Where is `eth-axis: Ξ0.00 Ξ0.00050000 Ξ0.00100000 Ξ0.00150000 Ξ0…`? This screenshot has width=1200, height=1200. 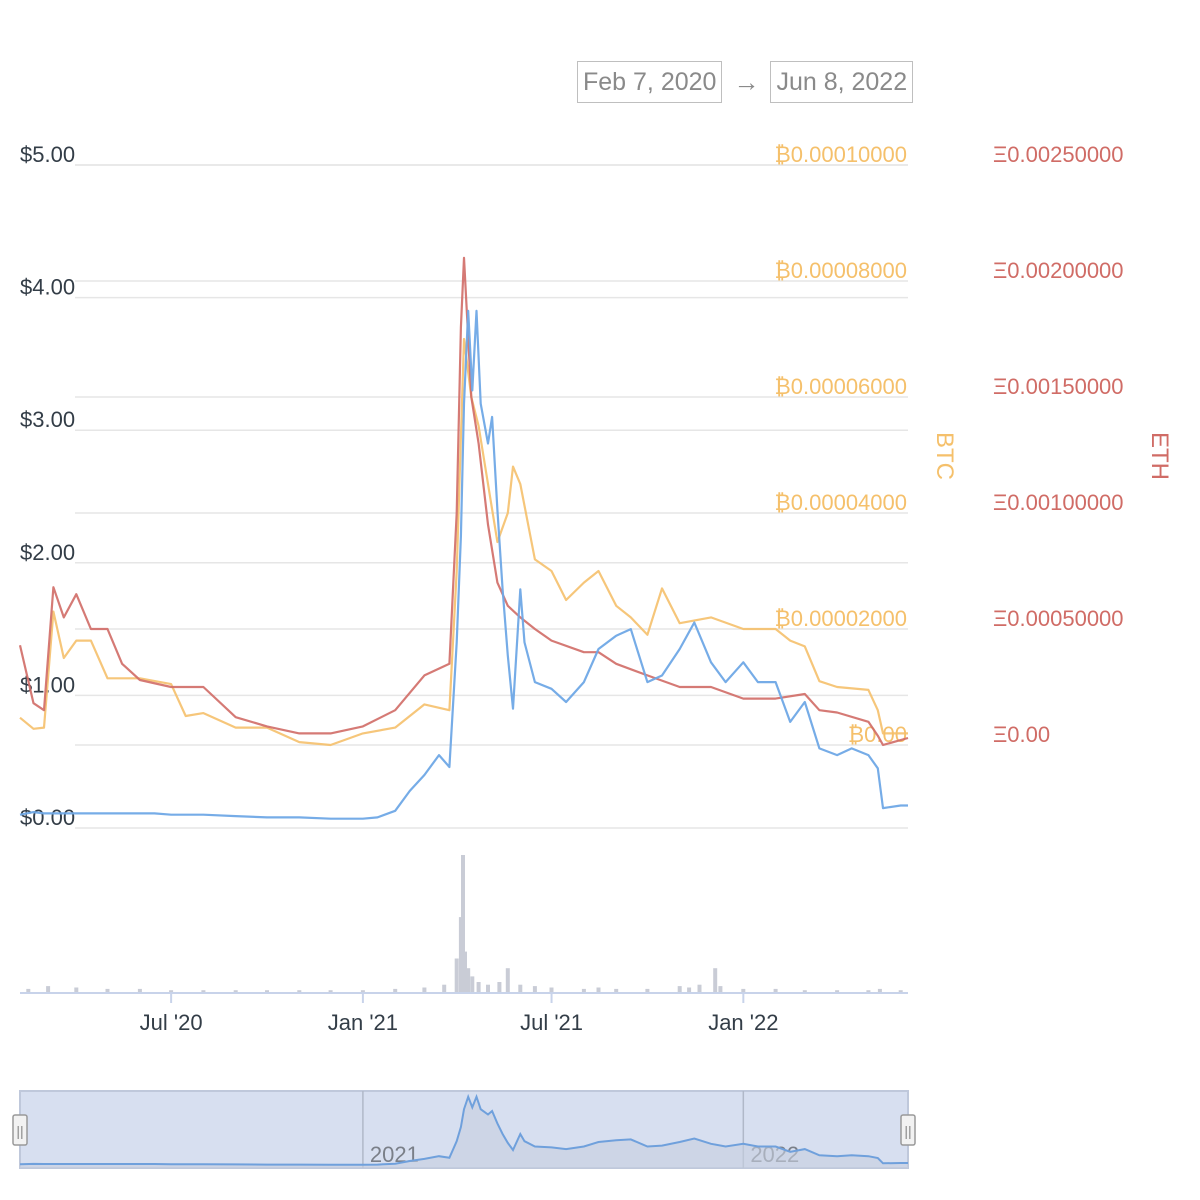
eth-axis: Ξ0.00 Ξ0.00050000 Ξ0.00100000 Ξ0.00150000 Ξ0… is located at coordinates (1058, 444).